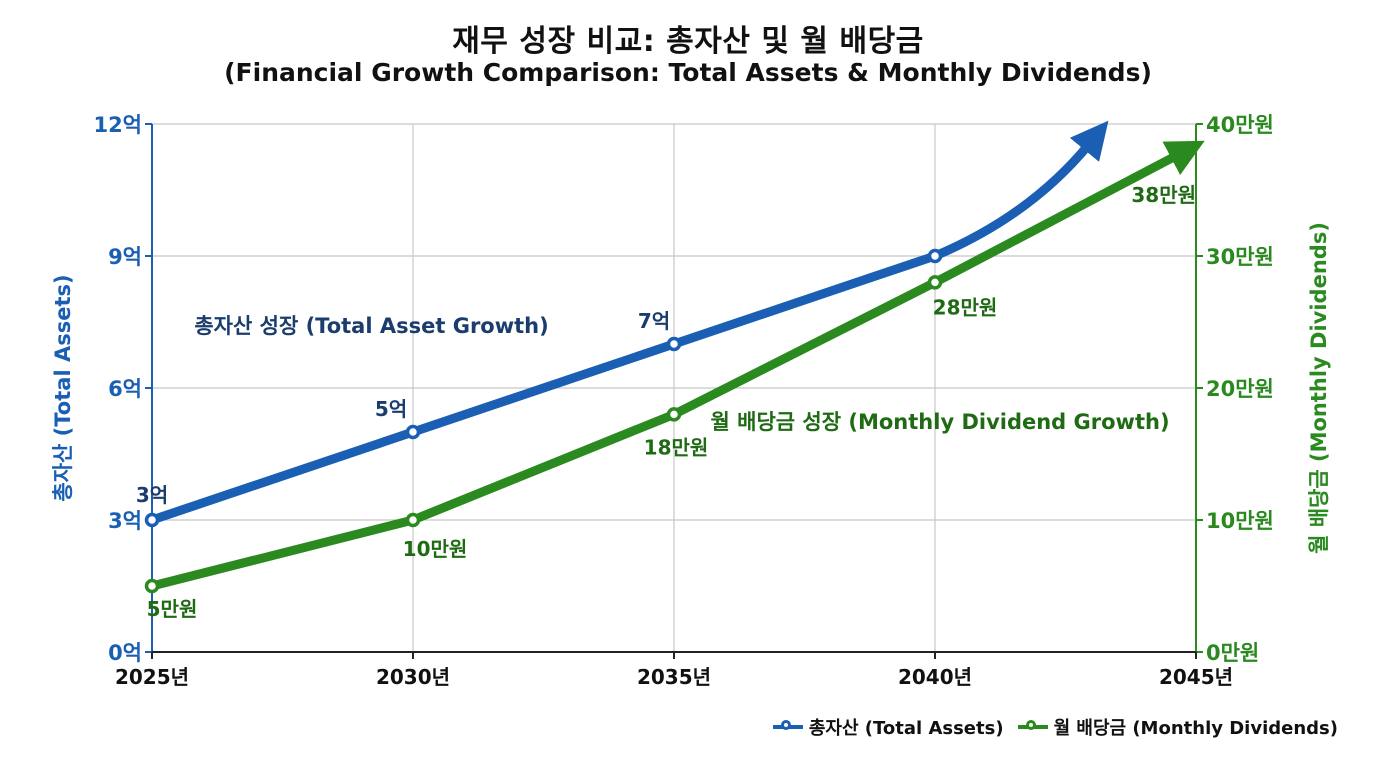 Image resolution: width=1376 pixels, height=768 pixels. Describe the element at coordinates (1019, 190) in the screenshot. I see `series-assets-trend-arrow` at that location.